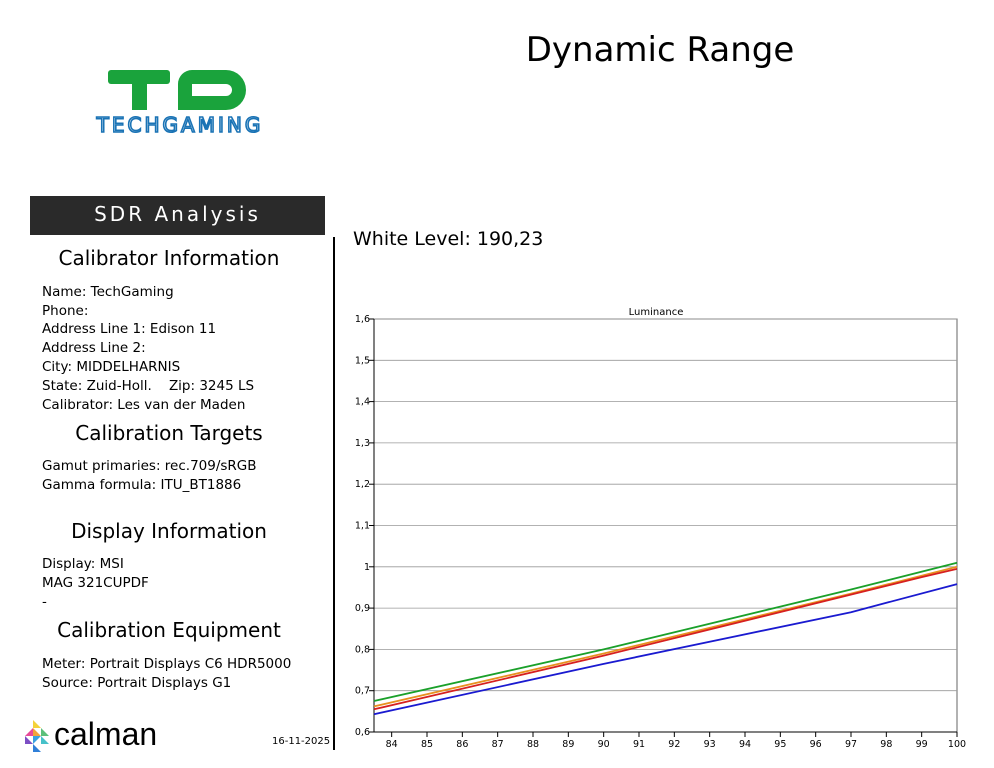  I want to click on equipment-source: Source: Portrait Displays G1, so click(137, 683).